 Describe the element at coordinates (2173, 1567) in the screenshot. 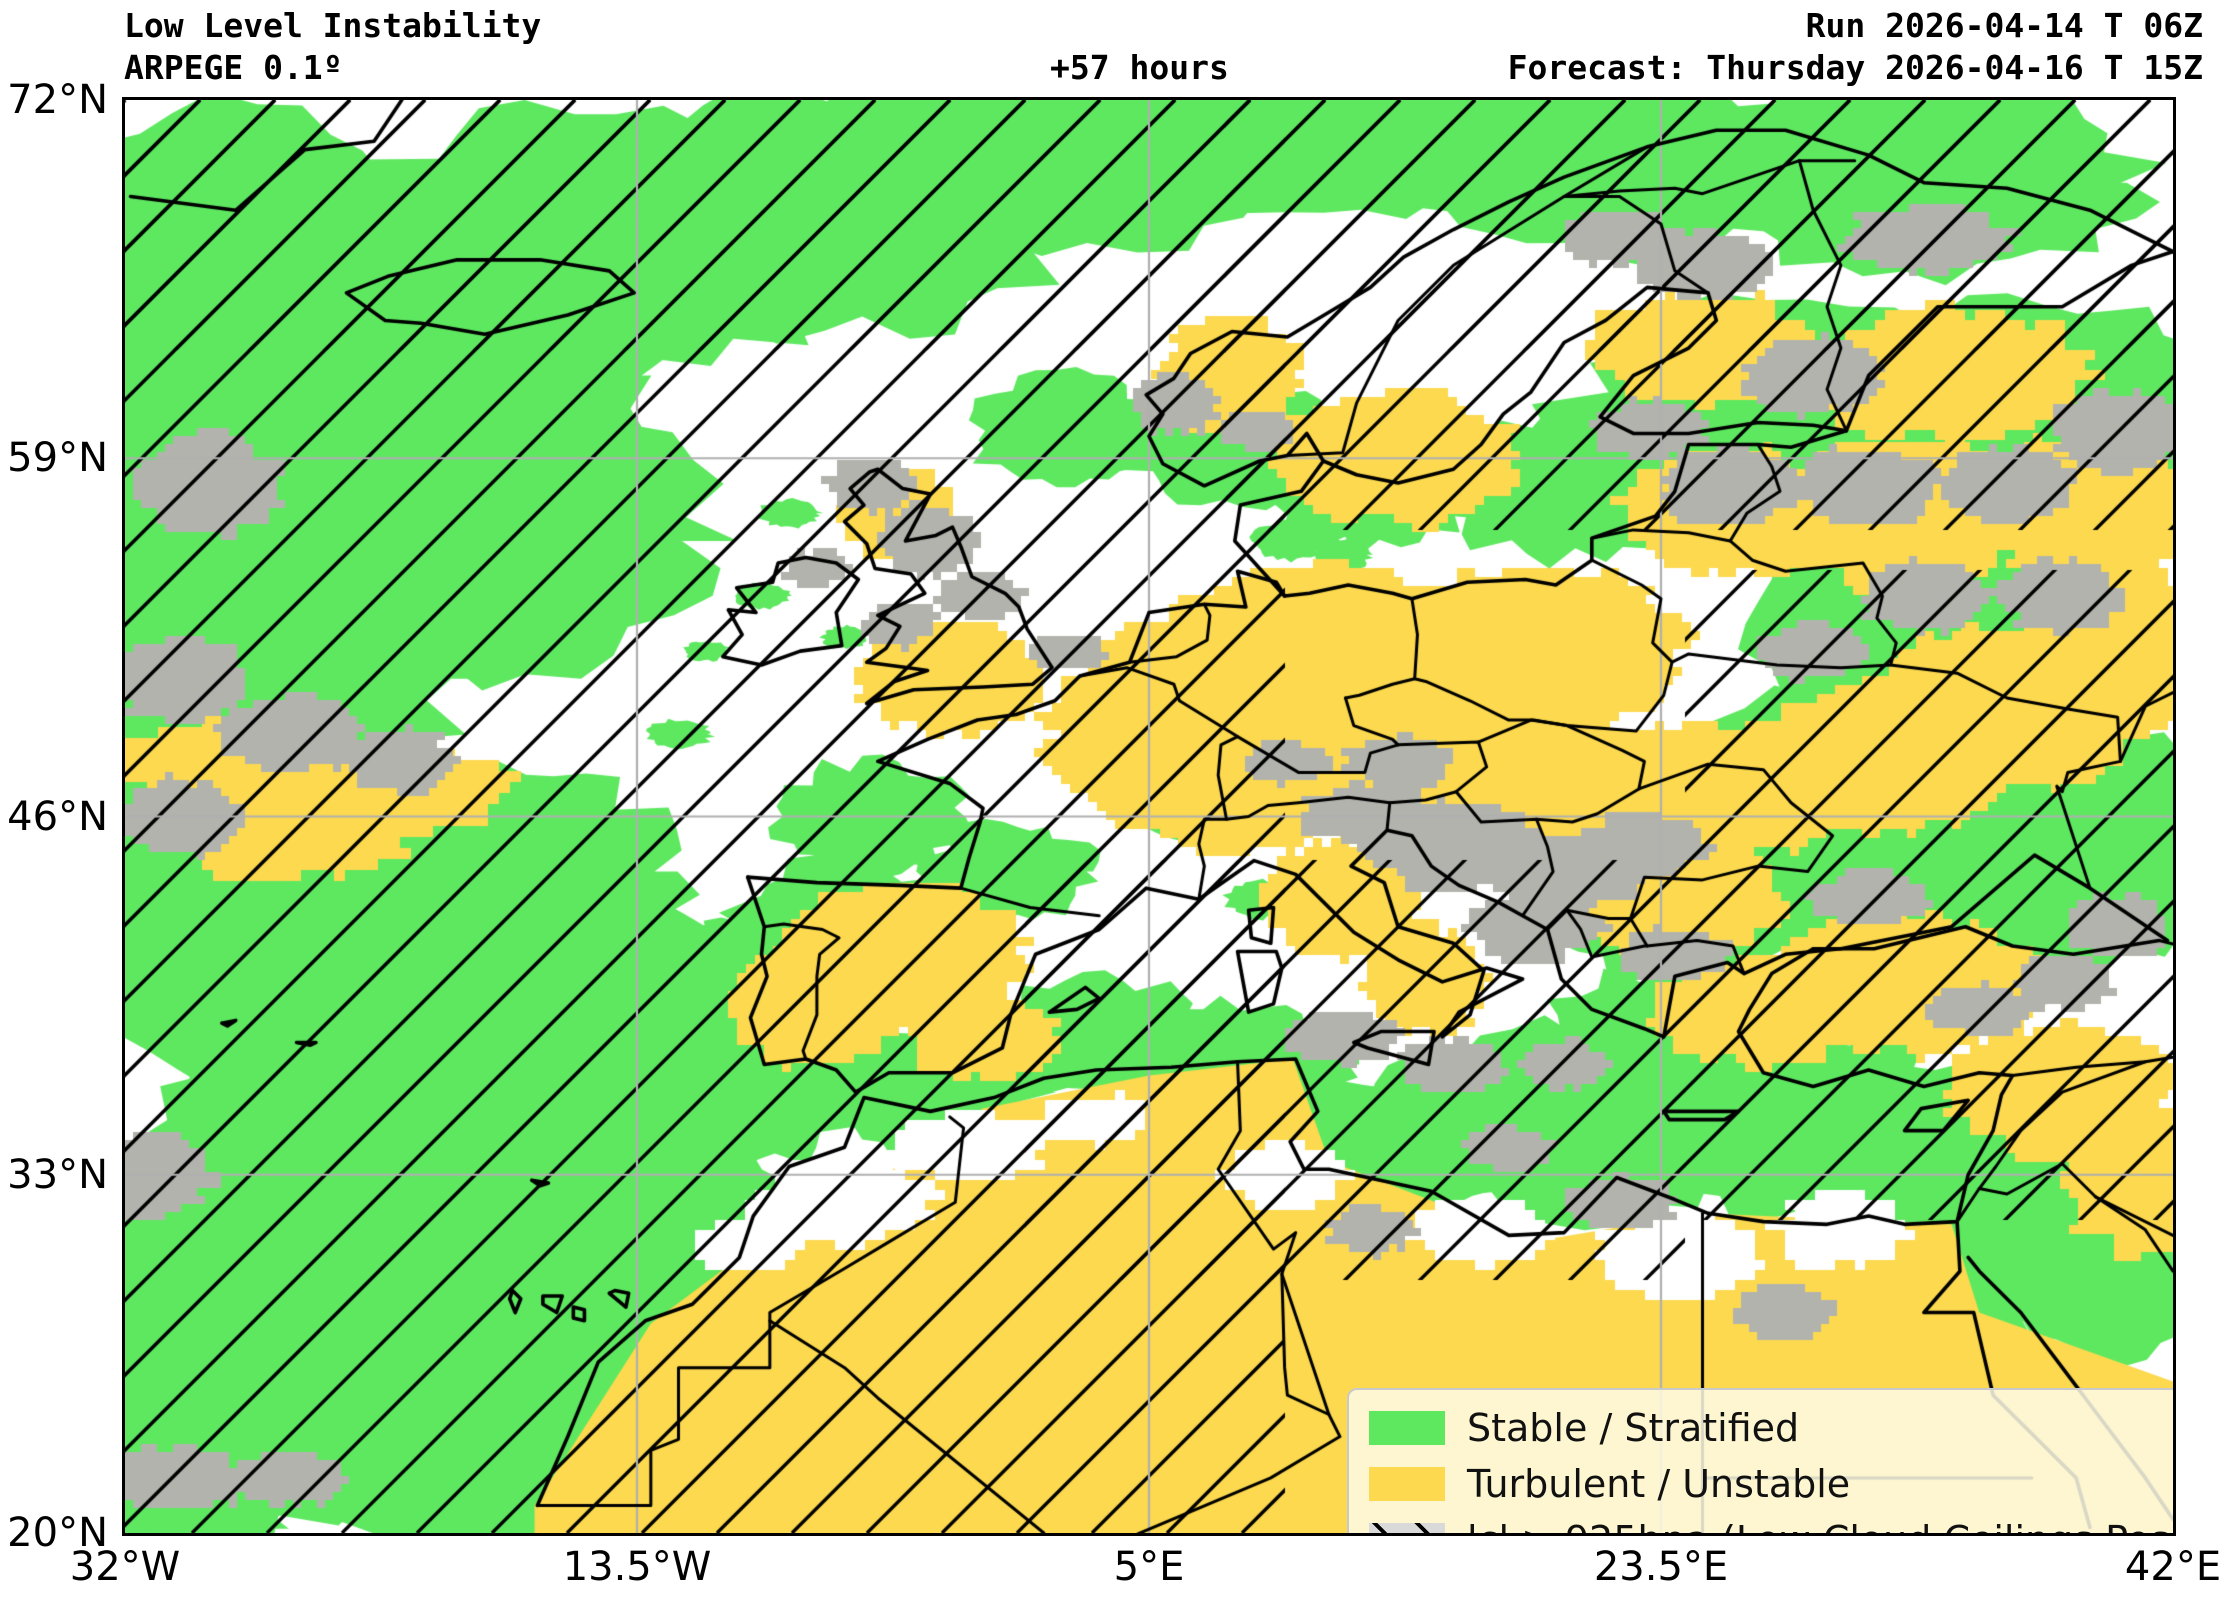

I see `x-axis-tick-4: 42°E` at that location.